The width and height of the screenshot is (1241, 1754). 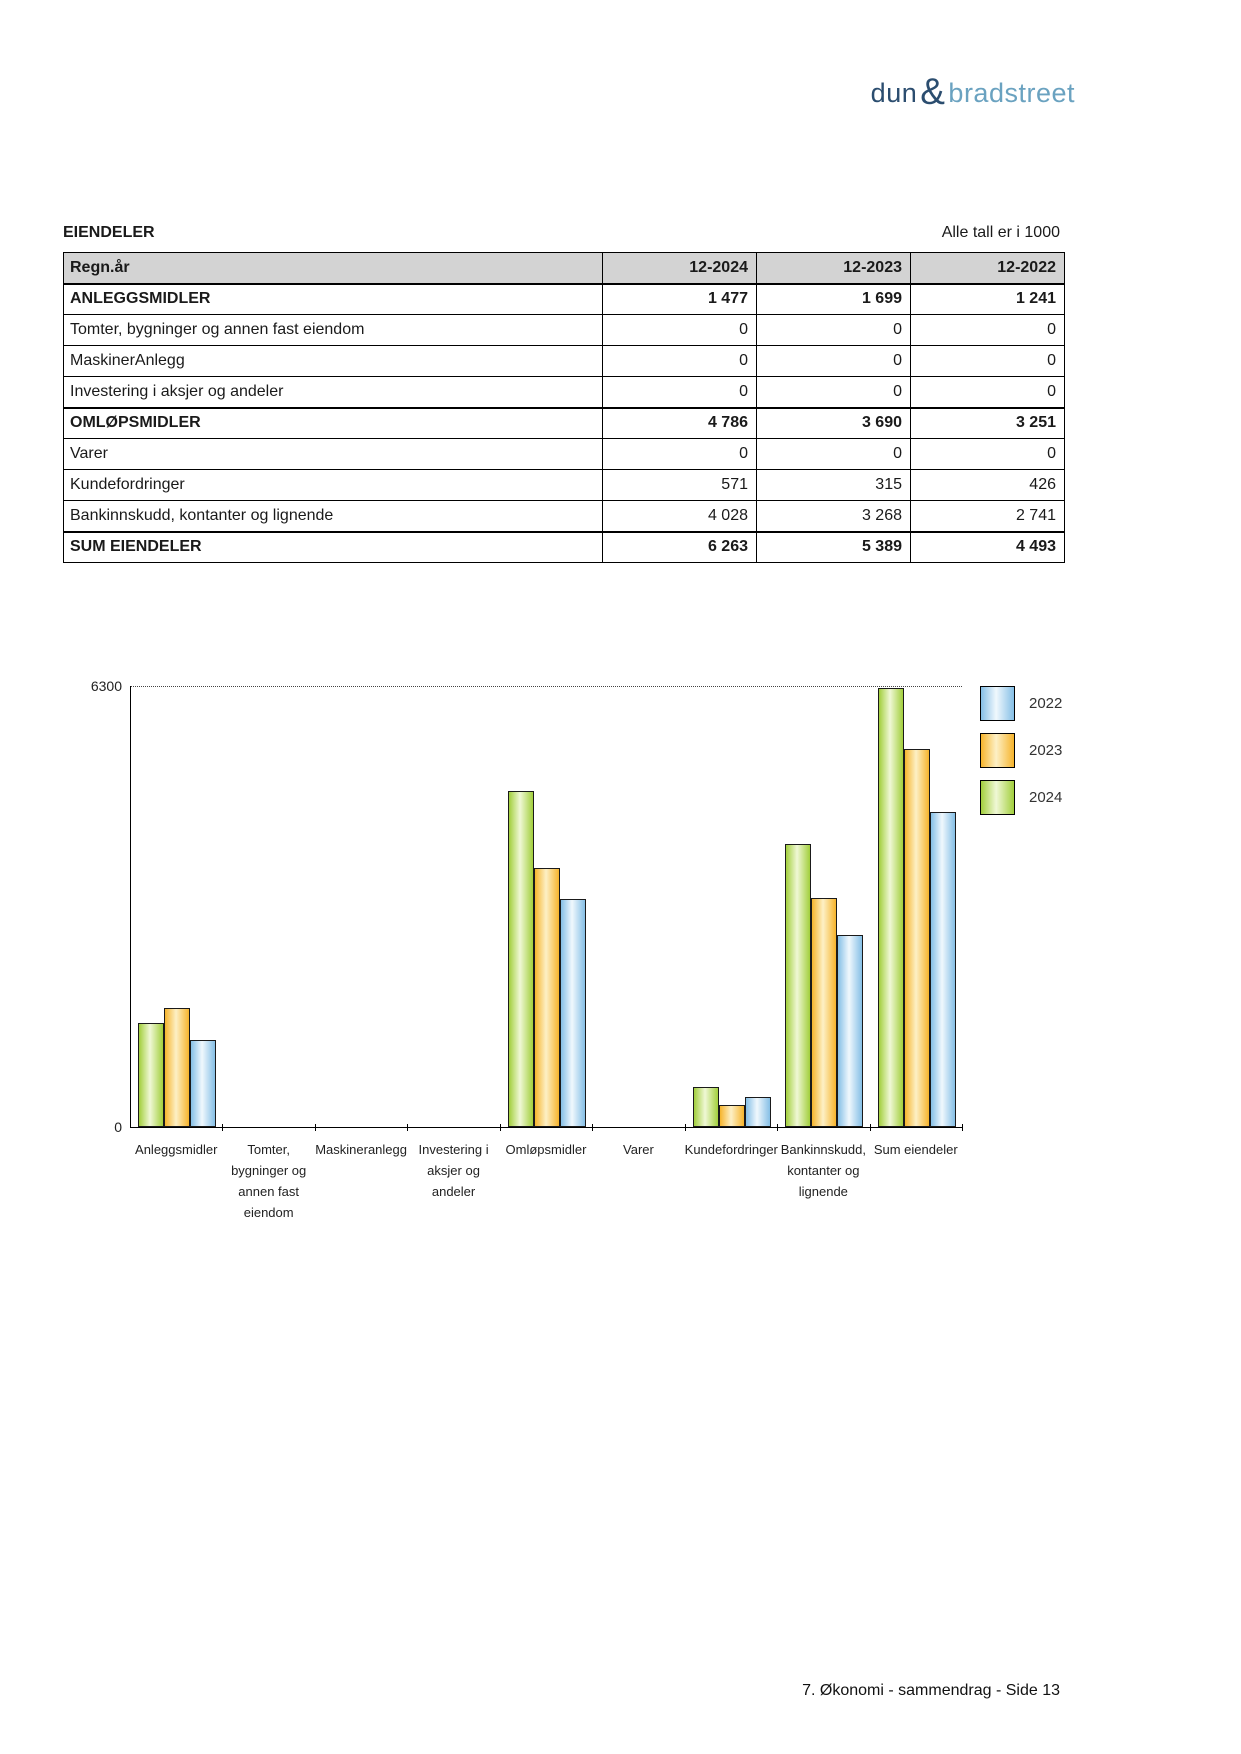 I want to click on row-label-cell: MaskinerAnlegg, so click(x=333, y=361).